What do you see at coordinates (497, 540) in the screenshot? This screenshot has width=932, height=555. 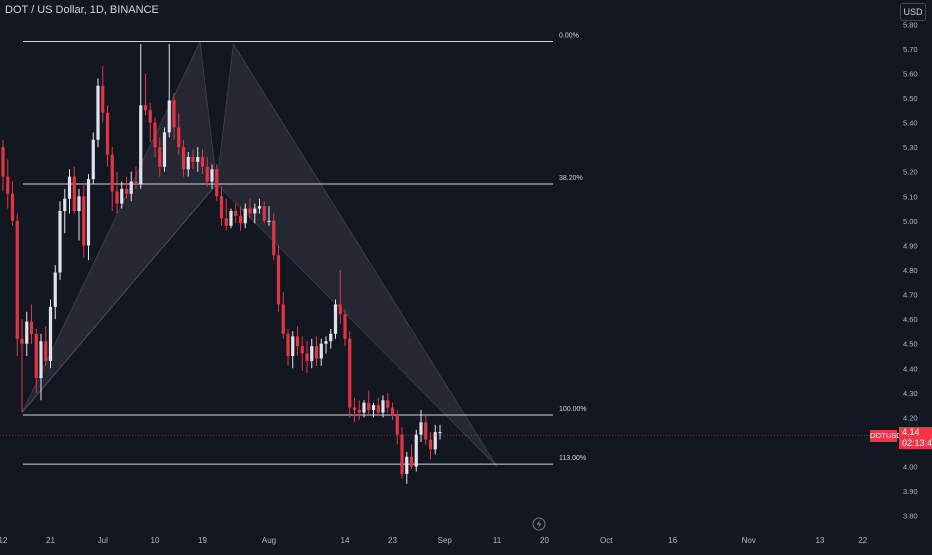 I see `x-tick-label: 11` at bounding box center [497, 540].